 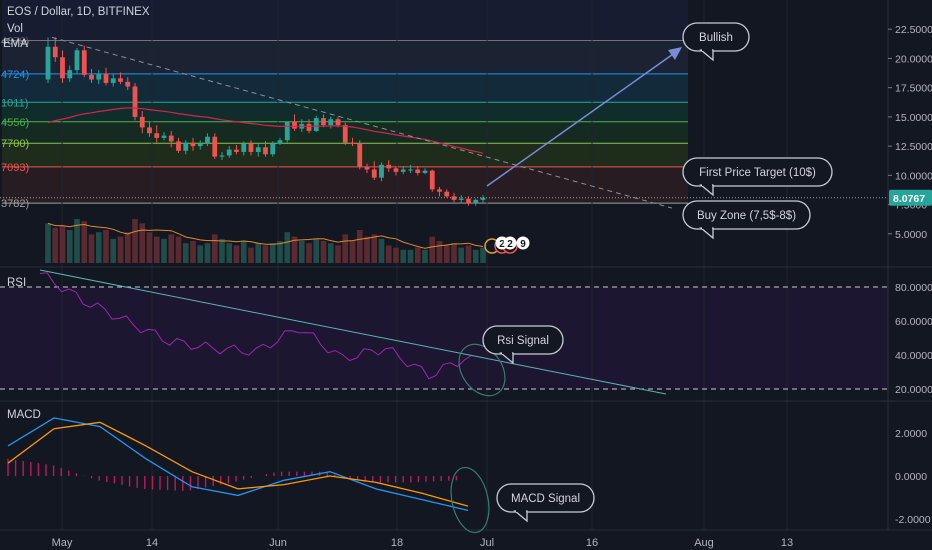 I want to click on volume-bars, so click(x=265, y=241).